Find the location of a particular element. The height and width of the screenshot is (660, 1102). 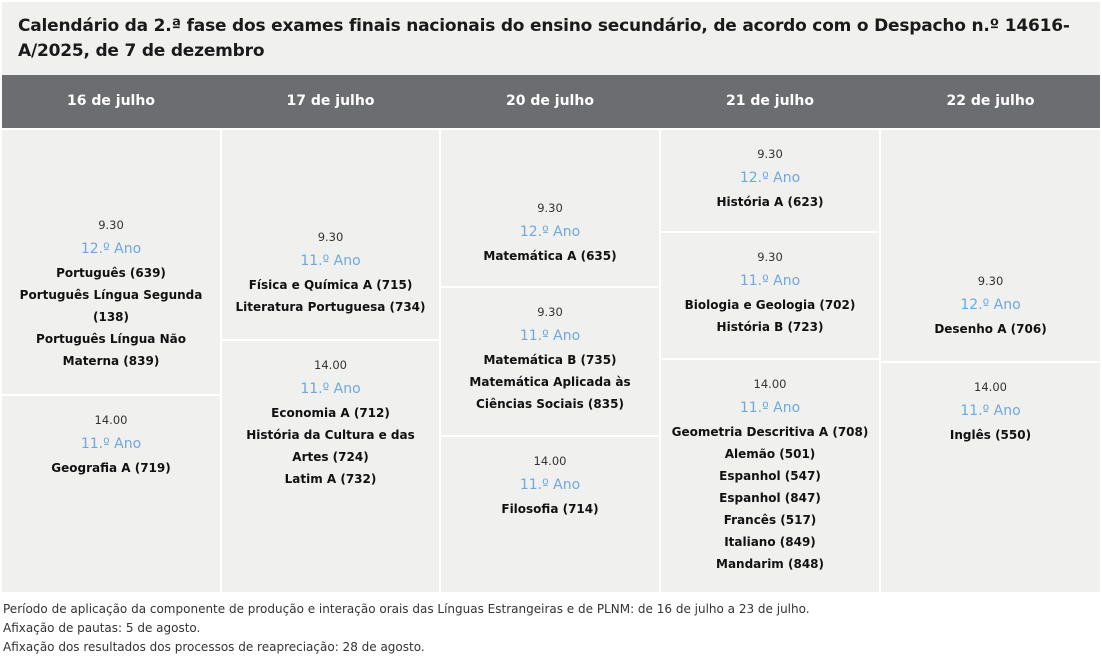

exam-slot: 9.30 12.º Ano Desenho A (706) is located at coordinates (990, 245).